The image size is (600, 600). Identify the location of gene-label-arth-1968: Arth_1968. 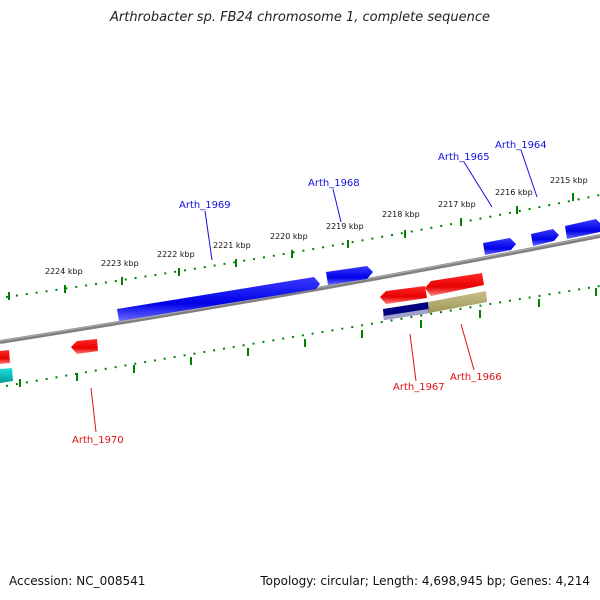
(334, 183).